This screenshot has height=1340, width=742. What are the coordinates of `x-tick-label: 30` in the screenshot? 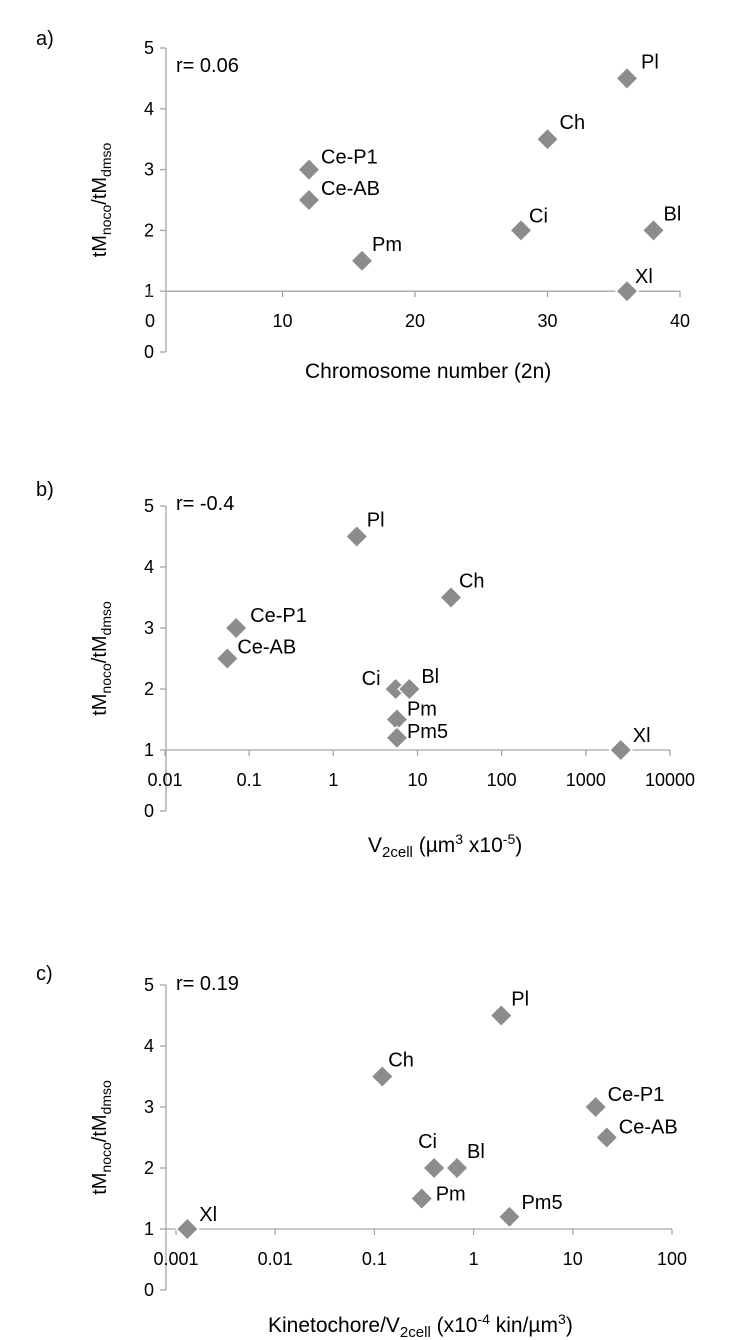 It's located at (547, 321).